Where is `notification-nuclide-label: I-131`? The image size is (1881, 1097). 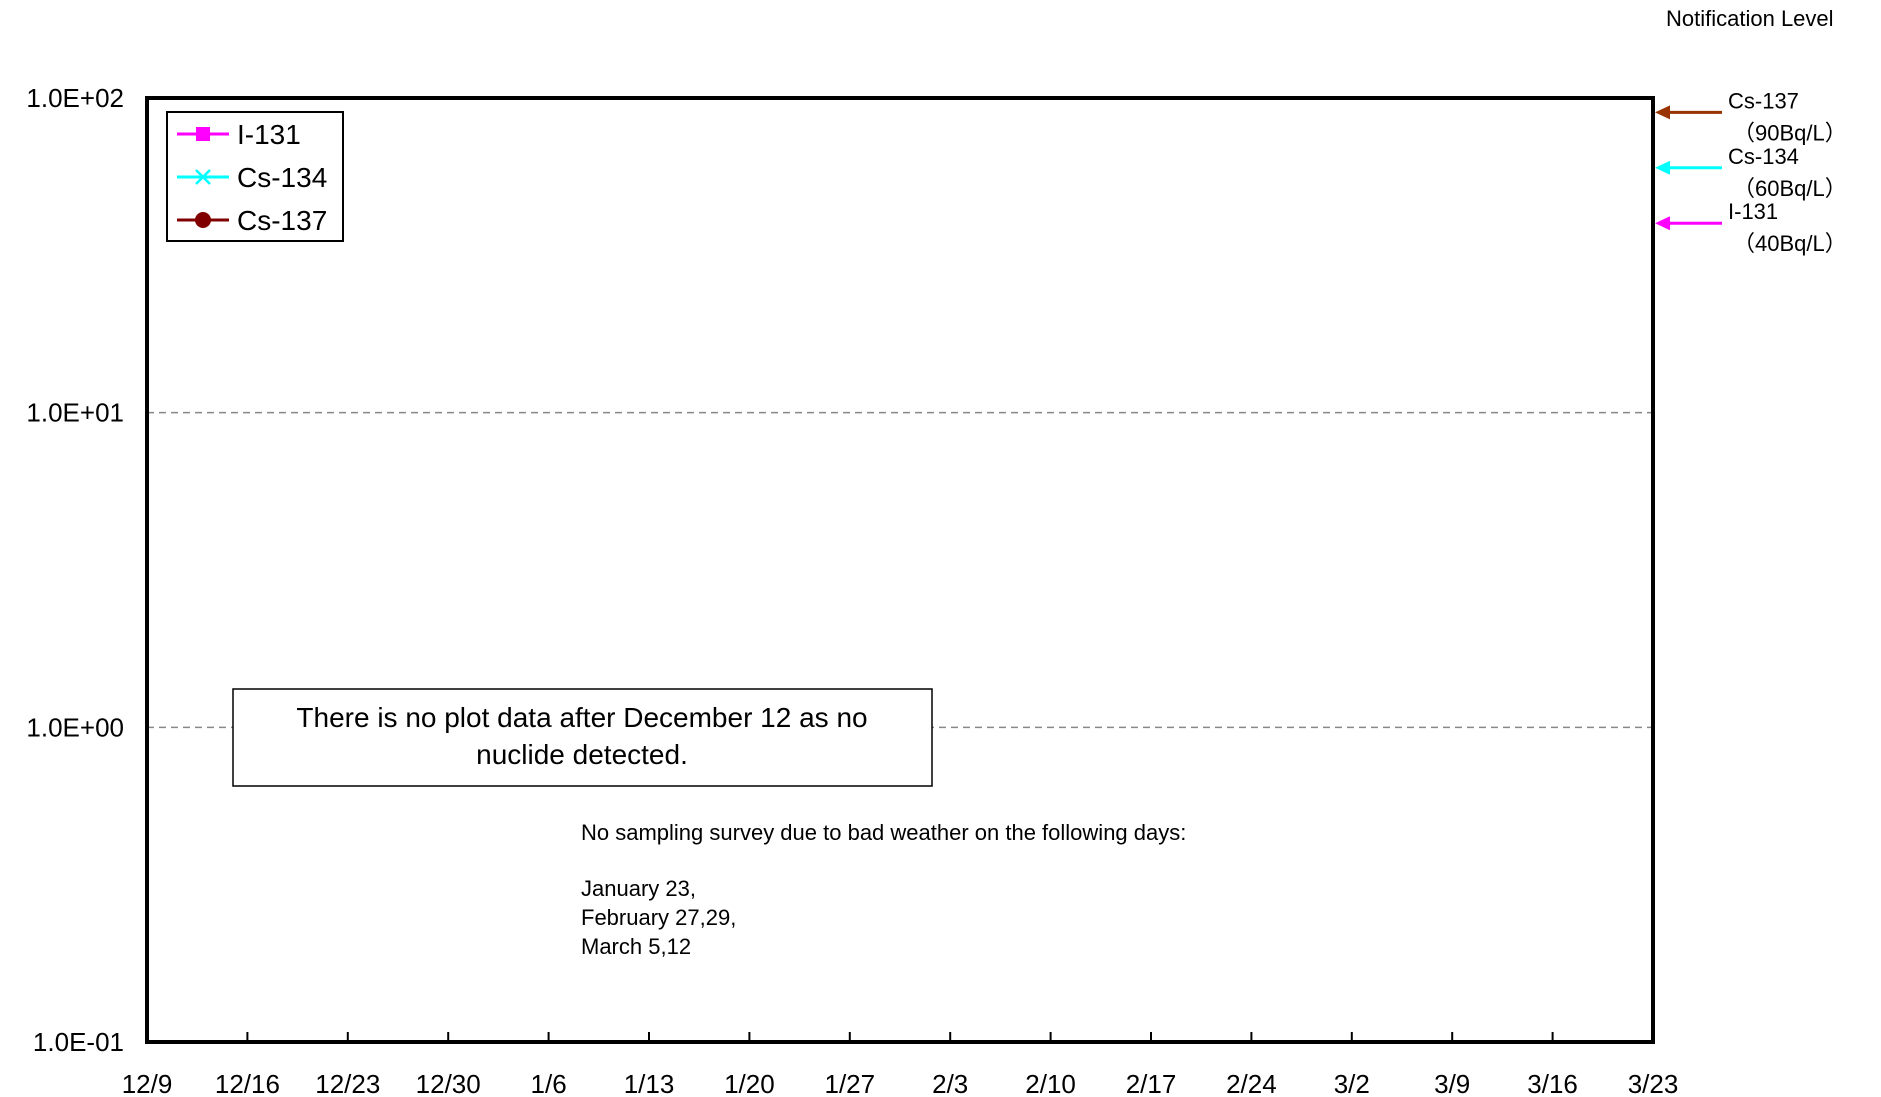 notification-nuclide-label: I-131 is located at coordinates (1753, 211).